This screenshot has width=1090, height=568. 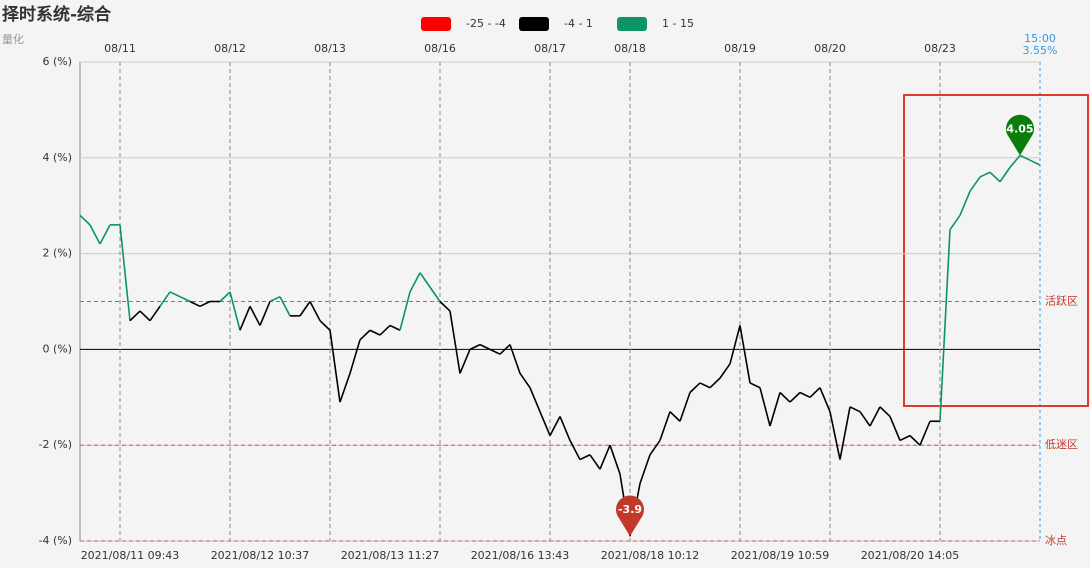 What do you see at coordinates (550, 48) in the screenshot?
I see `x-tick-label: 08/17` at bounding box center [550, 48].